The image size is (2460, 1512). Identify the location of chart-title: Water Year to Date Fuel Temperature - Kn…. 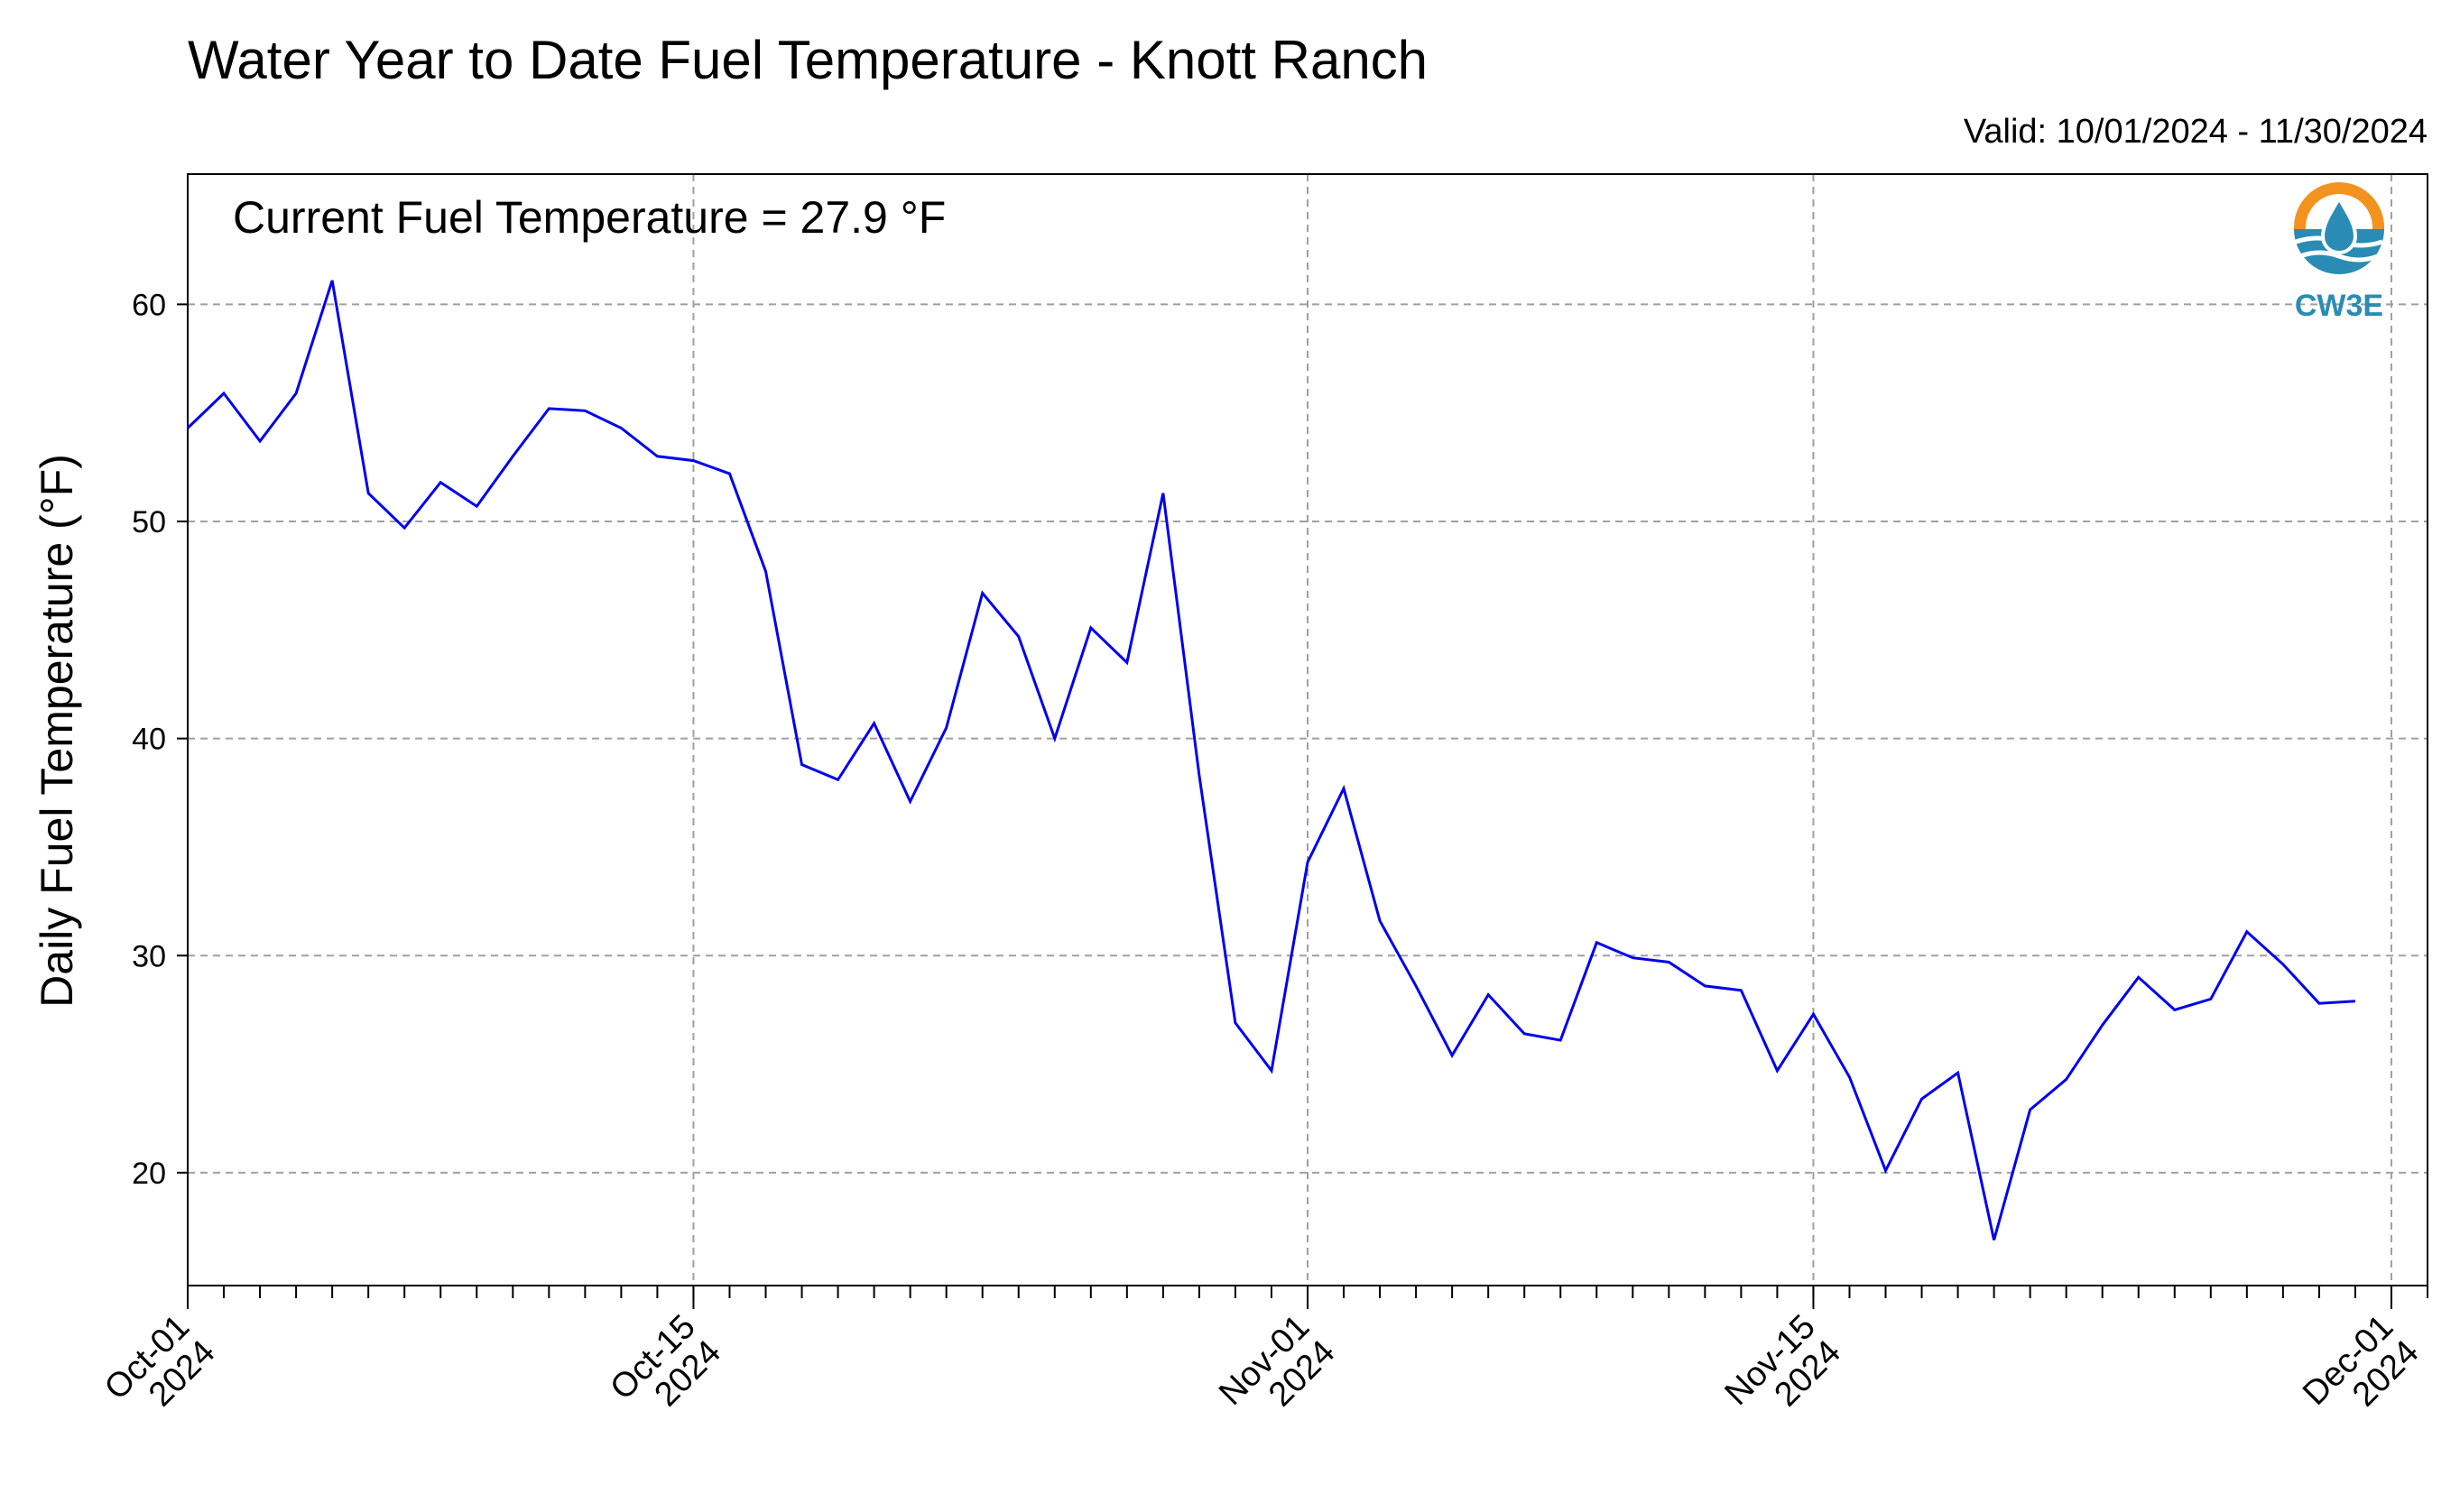
(808, 60).